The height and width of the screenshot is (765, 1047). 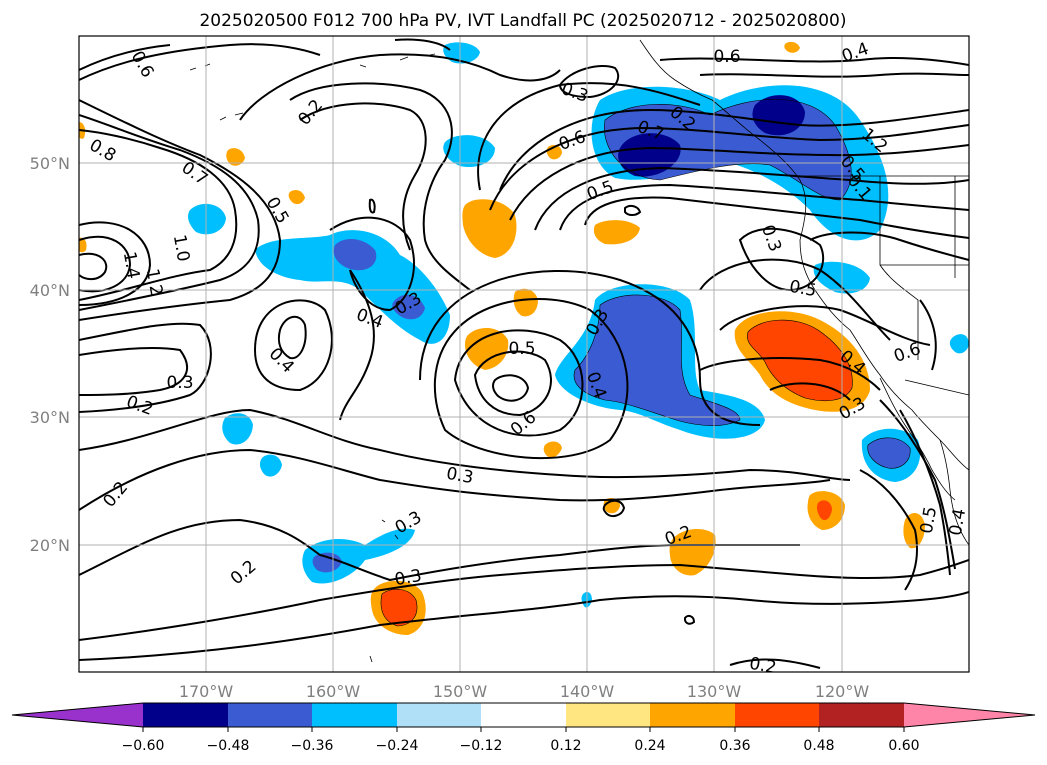 What do you see at coordinates (649, 746) in the screenshot?
I see `colorbar-tick-label: 0.24` at bounding box center [649, 746].